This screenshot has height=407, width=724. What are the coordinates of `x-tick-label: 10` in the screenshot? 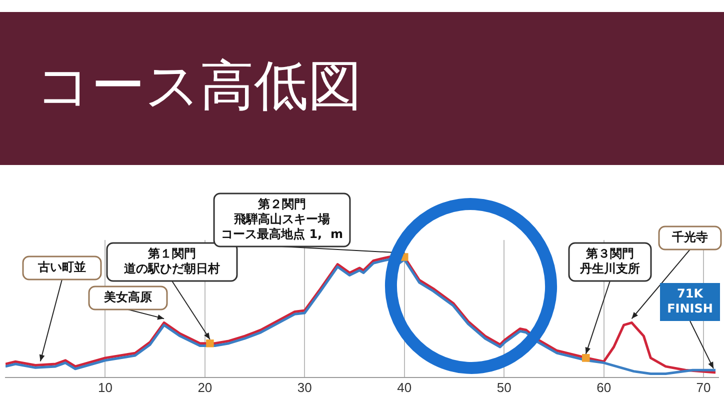 It's located at (105, 387).